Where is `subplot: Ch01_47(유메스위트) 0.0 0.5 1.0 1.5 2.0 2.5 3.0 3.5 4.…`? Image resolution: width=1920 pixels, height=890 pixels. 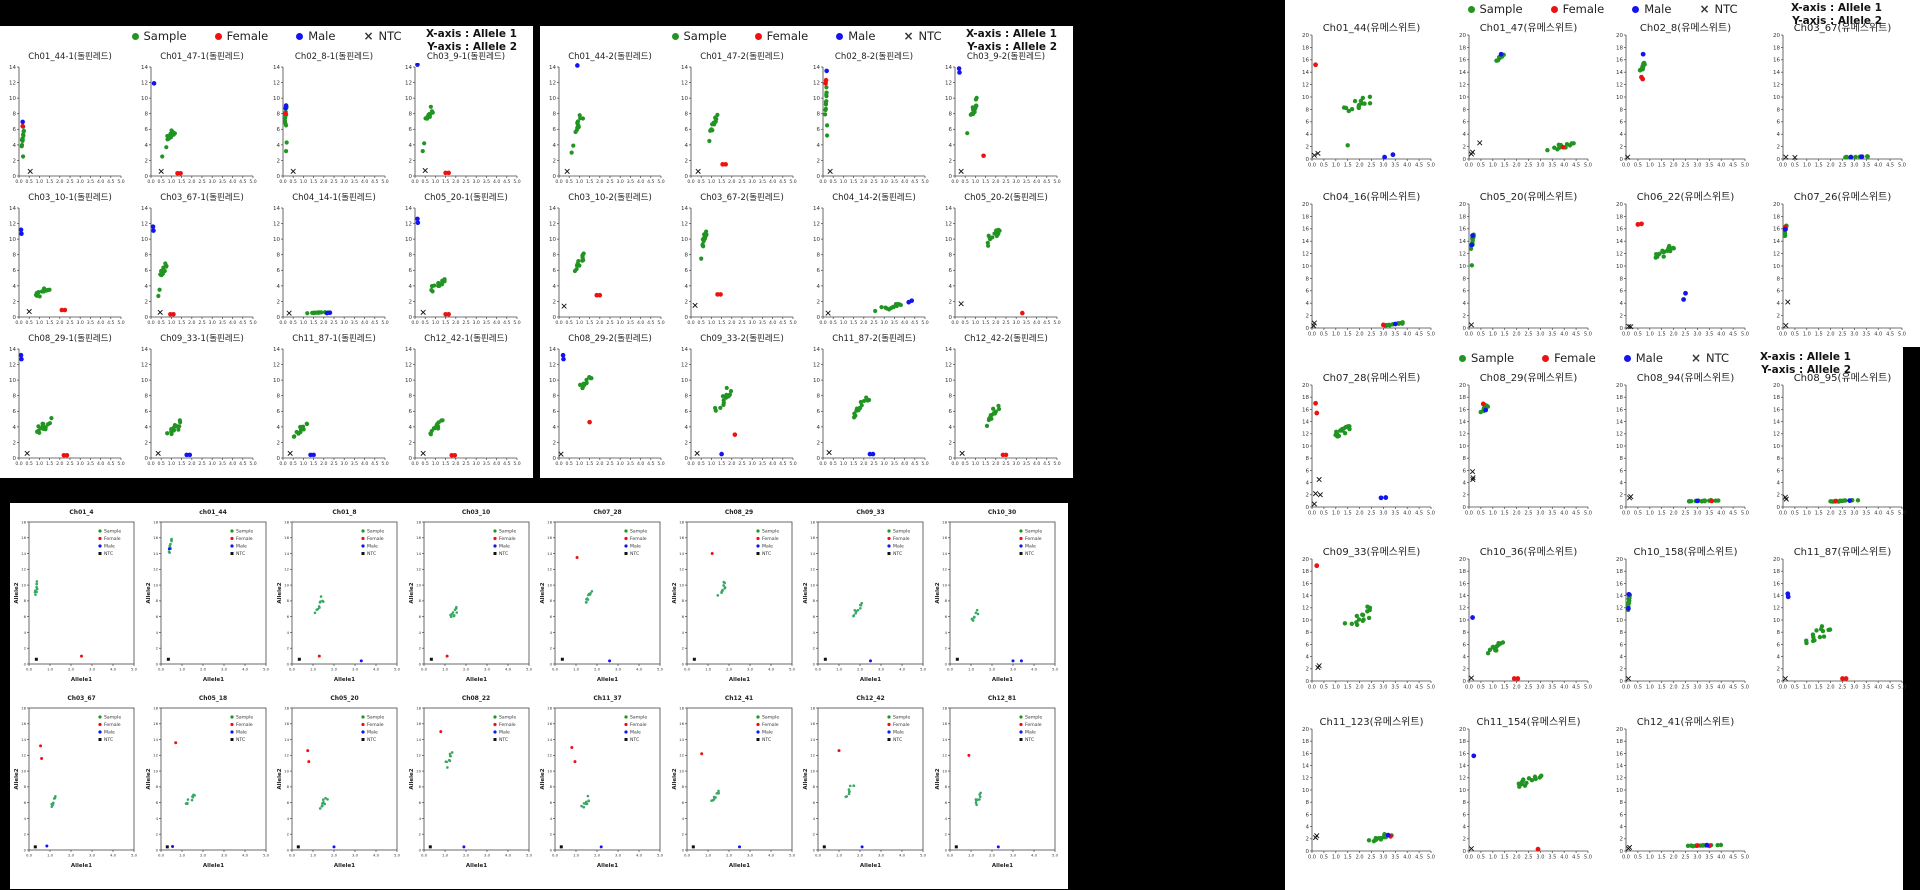 subplot: Ch01_47(유메스위트) 0.0 0.5 1.0 1.5 2.0 2.5 3.0 3.5 4.… is located at coordinates (1522, 96).